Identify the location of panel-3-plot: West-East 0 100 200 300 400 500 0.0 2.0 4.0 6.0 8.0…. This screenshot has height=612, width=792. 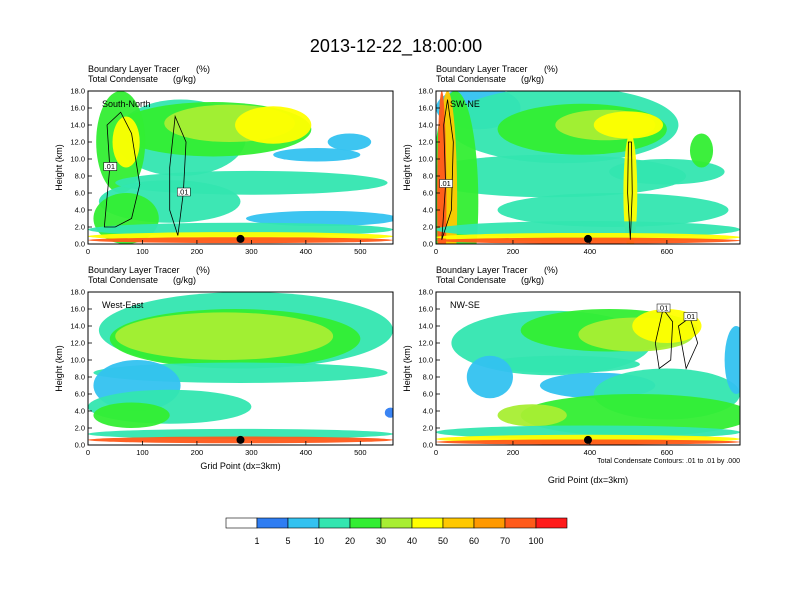
(224, 379).